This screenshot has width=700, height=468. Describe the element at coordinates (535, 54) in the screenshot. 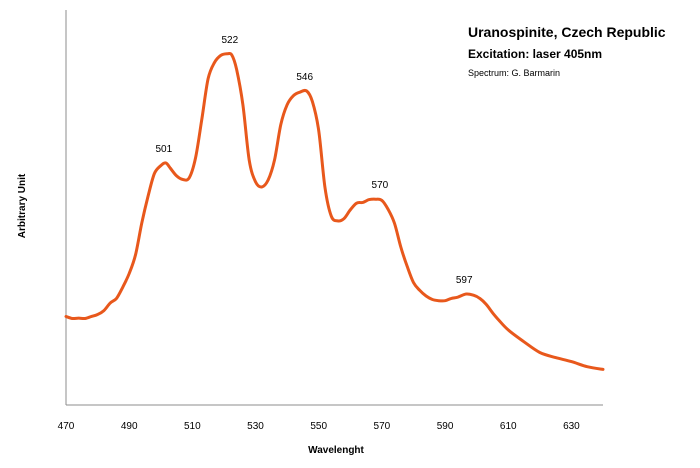

I see `chart-subtitle: Excitation: laser 405nm` at that location.